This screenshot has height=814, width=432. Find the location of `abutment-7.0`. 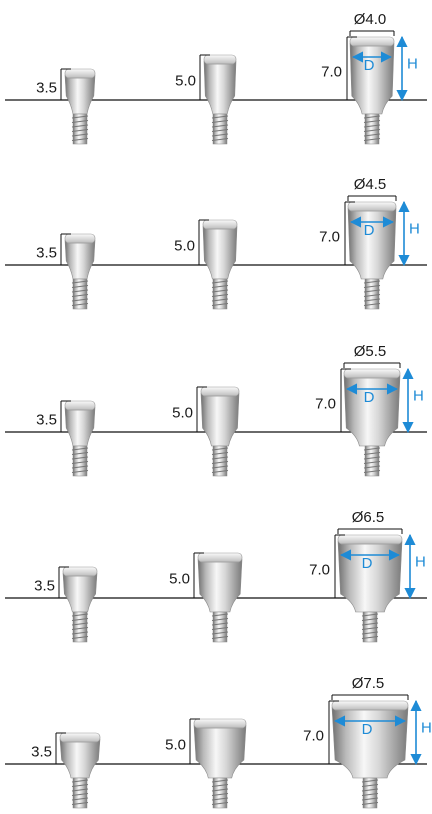

abutment-7.0 is located at coordinates (372, 90).